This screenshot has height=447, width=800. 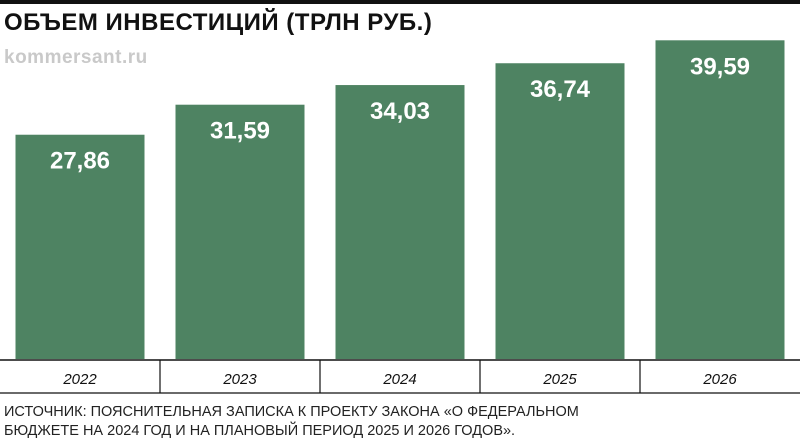 What do you see at coordinates (720, 199) in the screenshot?
I see `bar-2026` at bounding box center [720, 199].